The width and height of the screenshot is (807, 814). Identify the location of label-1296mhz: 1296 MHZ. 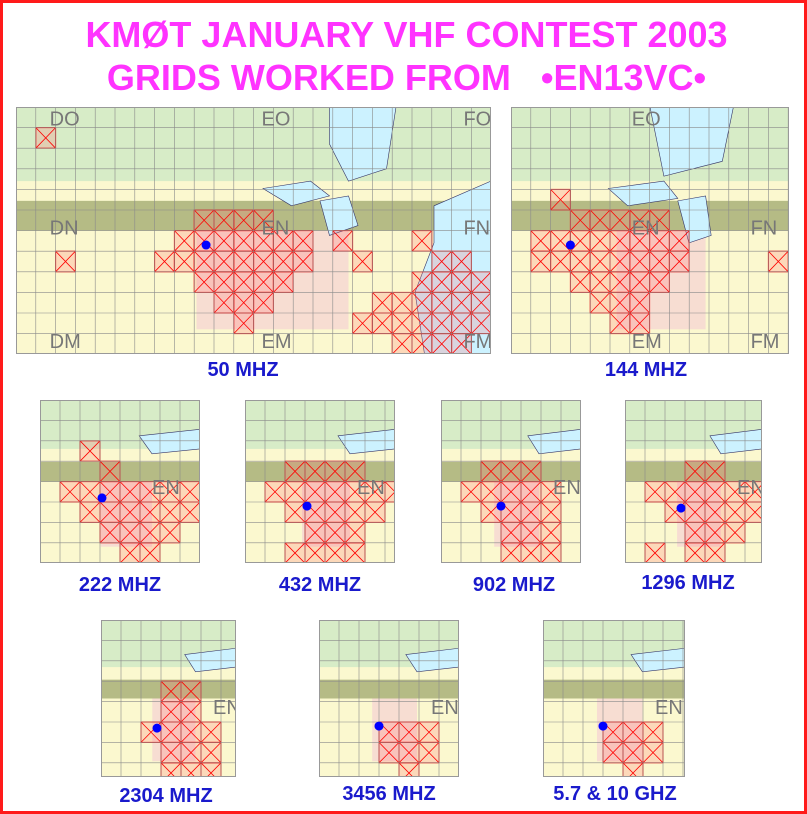
(688, 583).